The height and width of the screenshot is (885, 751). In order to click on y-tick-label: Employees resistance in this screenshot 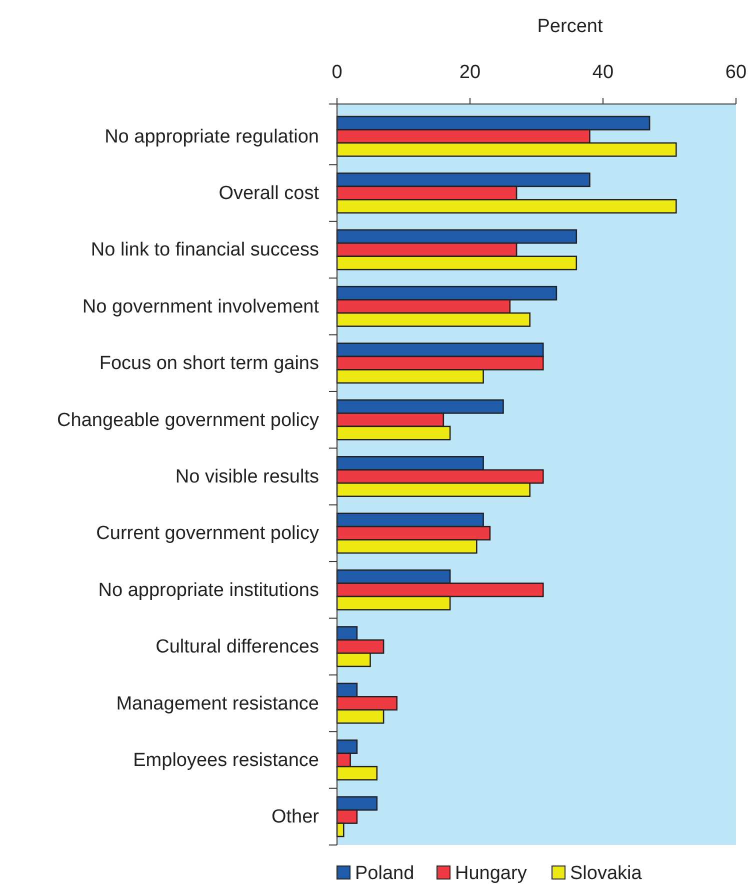, I will do `click(226, 760)`.